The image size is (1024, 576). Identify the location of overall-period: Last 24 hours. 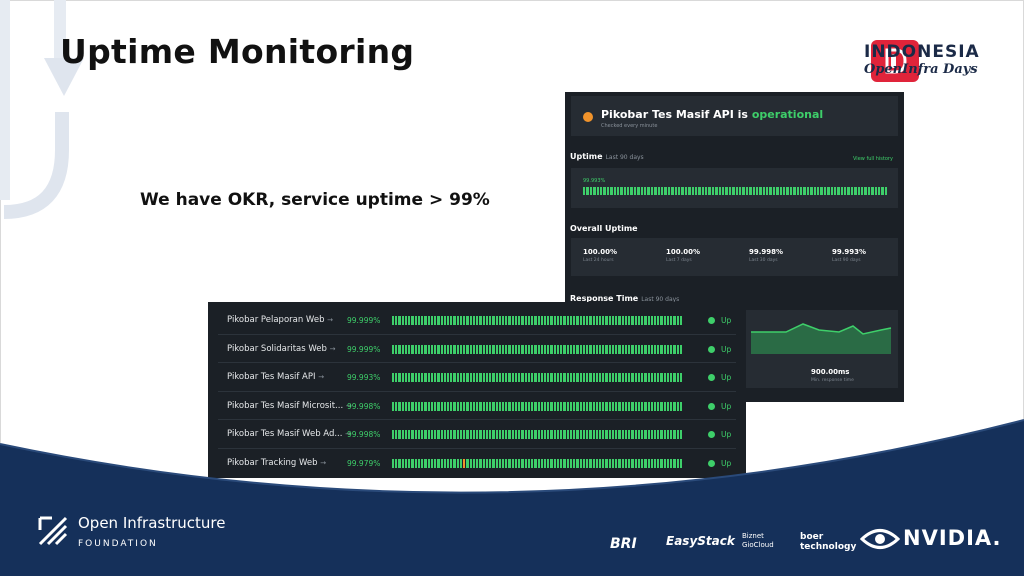
(598, 260).